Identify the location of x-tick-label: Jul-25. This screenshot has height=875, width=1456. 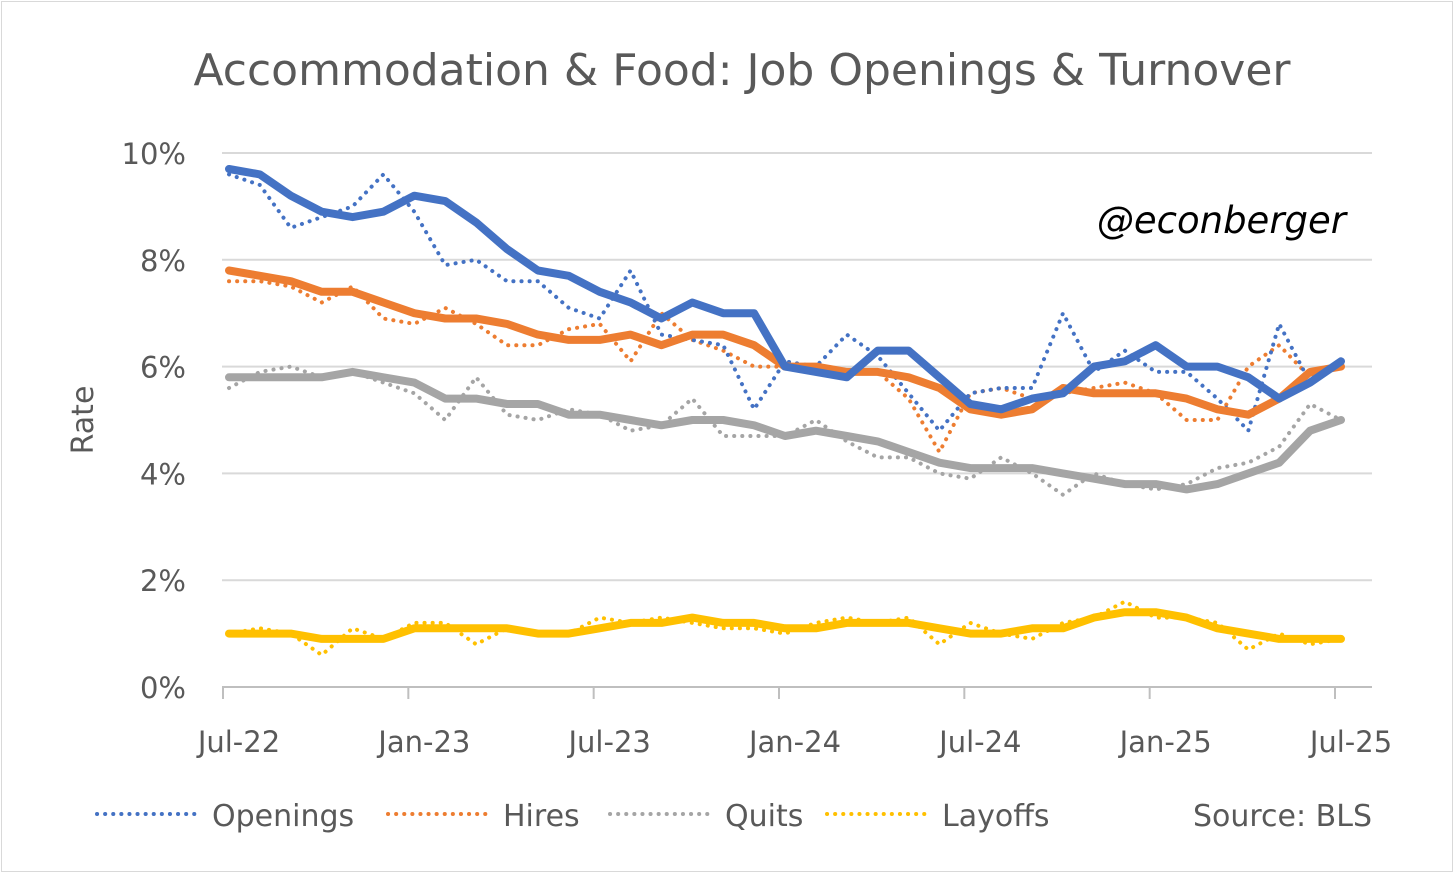
(1350, 742).